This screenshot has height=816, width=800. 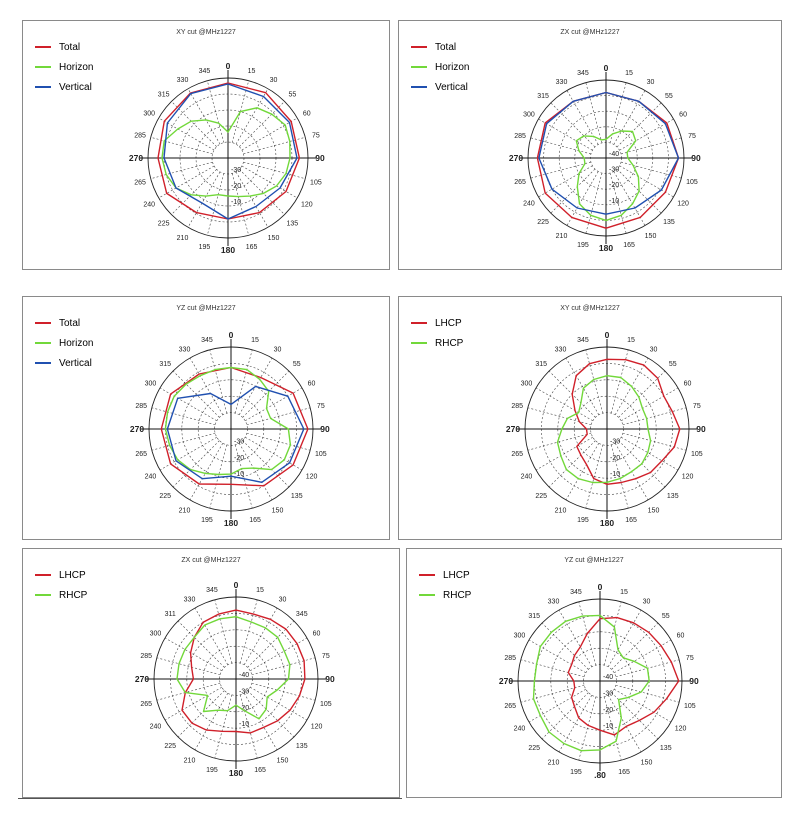 I want to click on angle-tick-label: 75, so click(x=321, y=406).